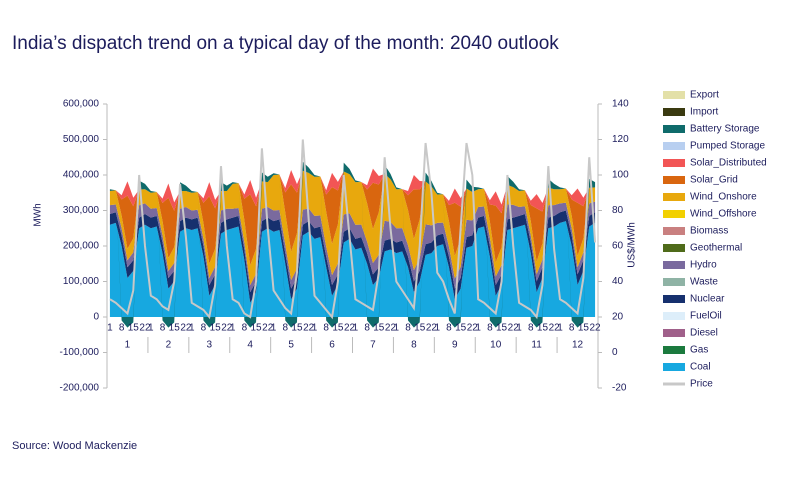 The height and width of the screenshot is (480, 800). Describe the element at coordinates (38, 214) in the screenshot. I see `y-axis-label: MWh` at that location.